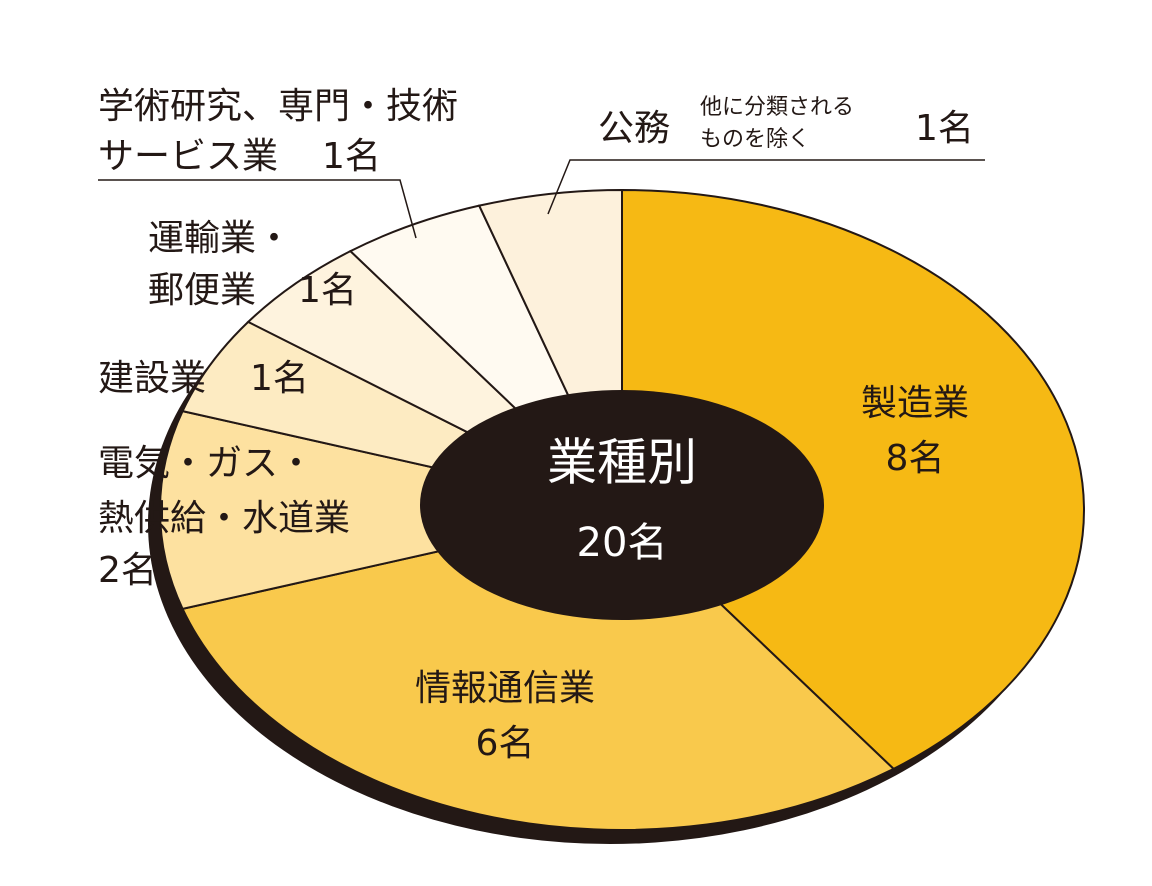 The width and height of the screenshot is (1152, 886). I want to click on slice-note: 他に分類される, so click(777, 107).